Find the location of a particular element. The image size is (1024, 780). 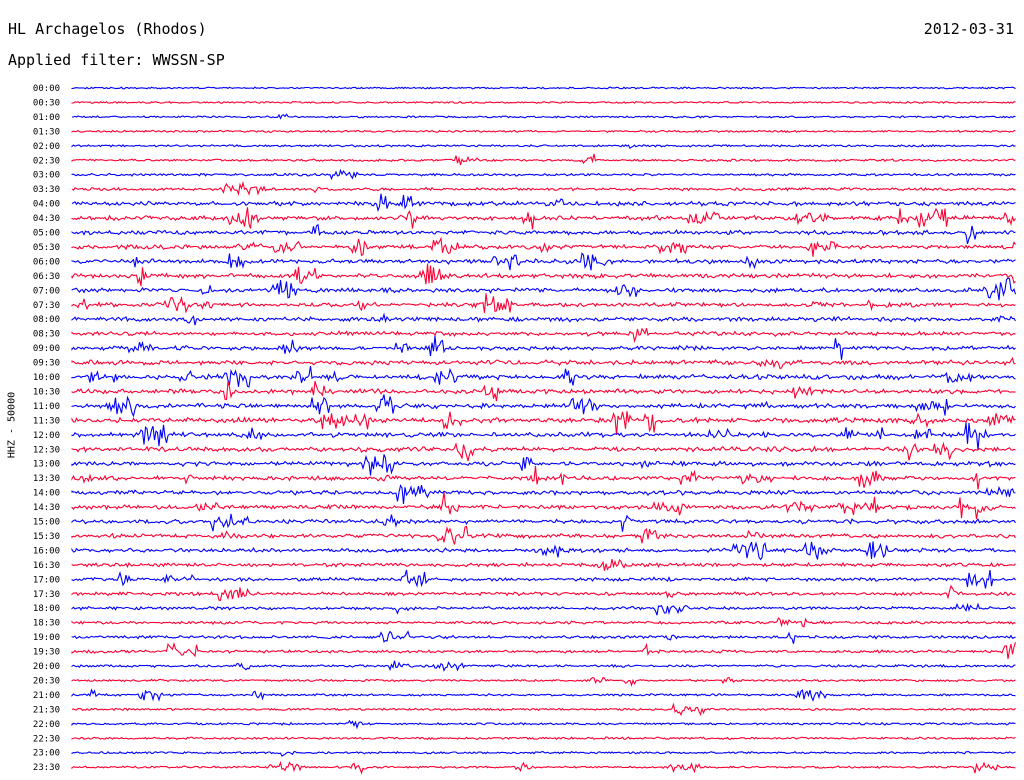

time-label: 01:00 is located at coordinates (46, 118).